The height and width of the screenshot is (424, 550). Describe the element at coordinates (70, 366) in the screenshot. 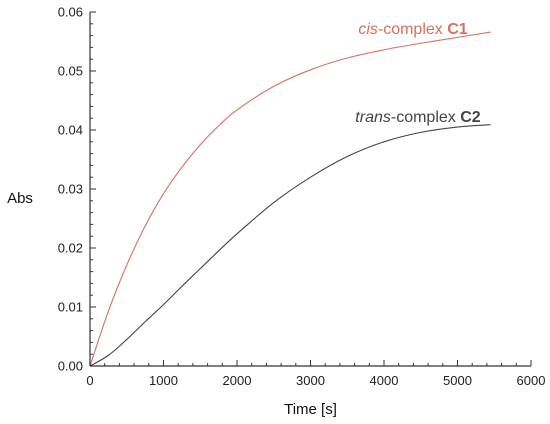

I see `y-tick-label: 0.00` at that location.